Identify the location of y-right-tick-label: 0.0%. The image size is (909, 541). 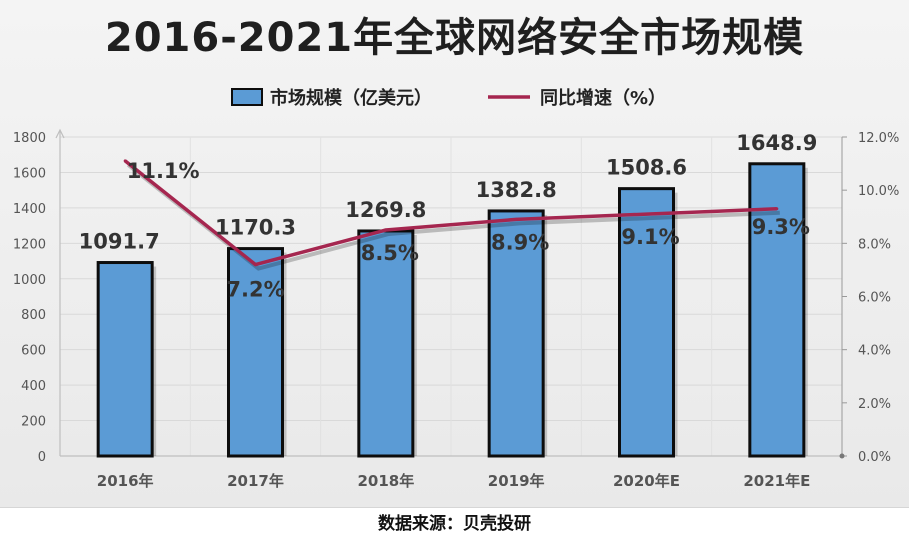
(874, 457).